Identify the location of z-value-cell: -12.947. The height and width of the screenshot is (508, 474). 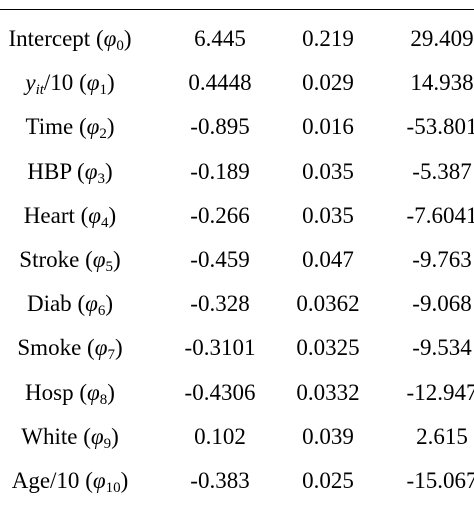
(440, 392).